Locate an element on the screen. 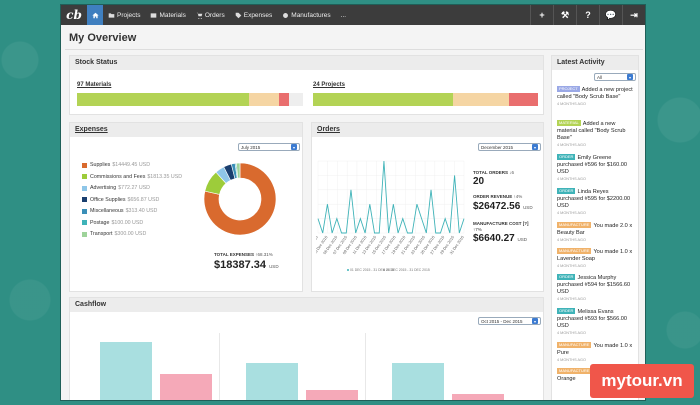 This screenshot has width=700, height=405. activity-text: You made 1.0 x Pure is located at coordinates (595, 349).